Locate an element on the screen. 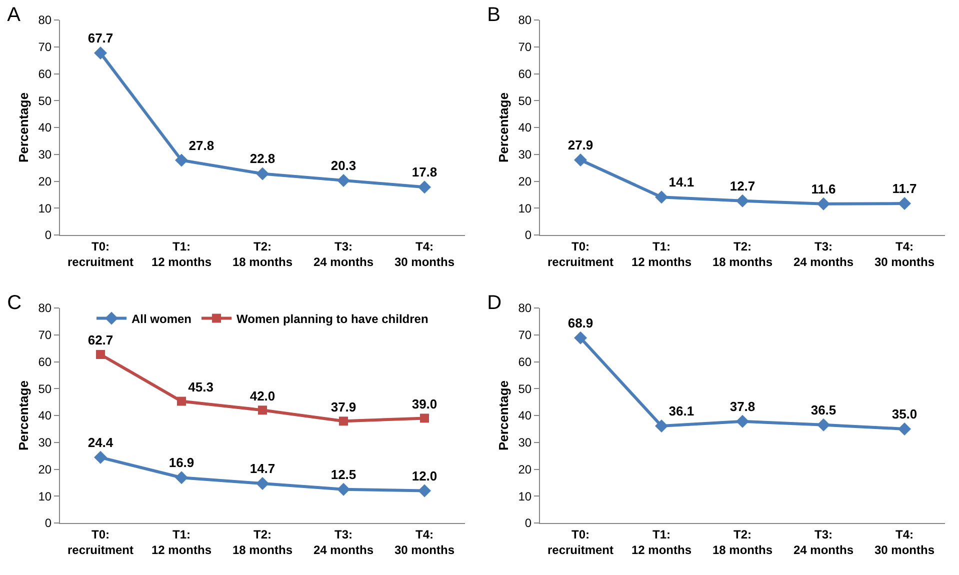 The height and width of the screenshot is (575, 959). data-label: 14.7 is located at coordinates (263, 468).